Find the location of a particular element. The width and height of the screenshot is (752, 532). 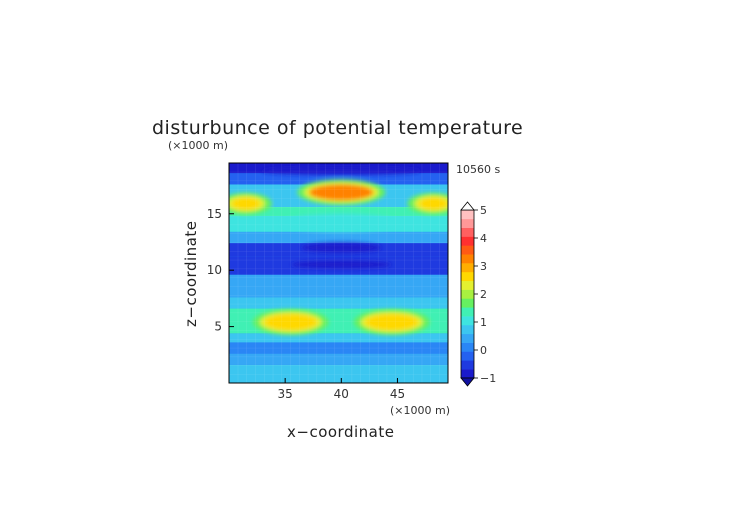

colorbar-tick-label: 3 is located at coordinates (483, 266).